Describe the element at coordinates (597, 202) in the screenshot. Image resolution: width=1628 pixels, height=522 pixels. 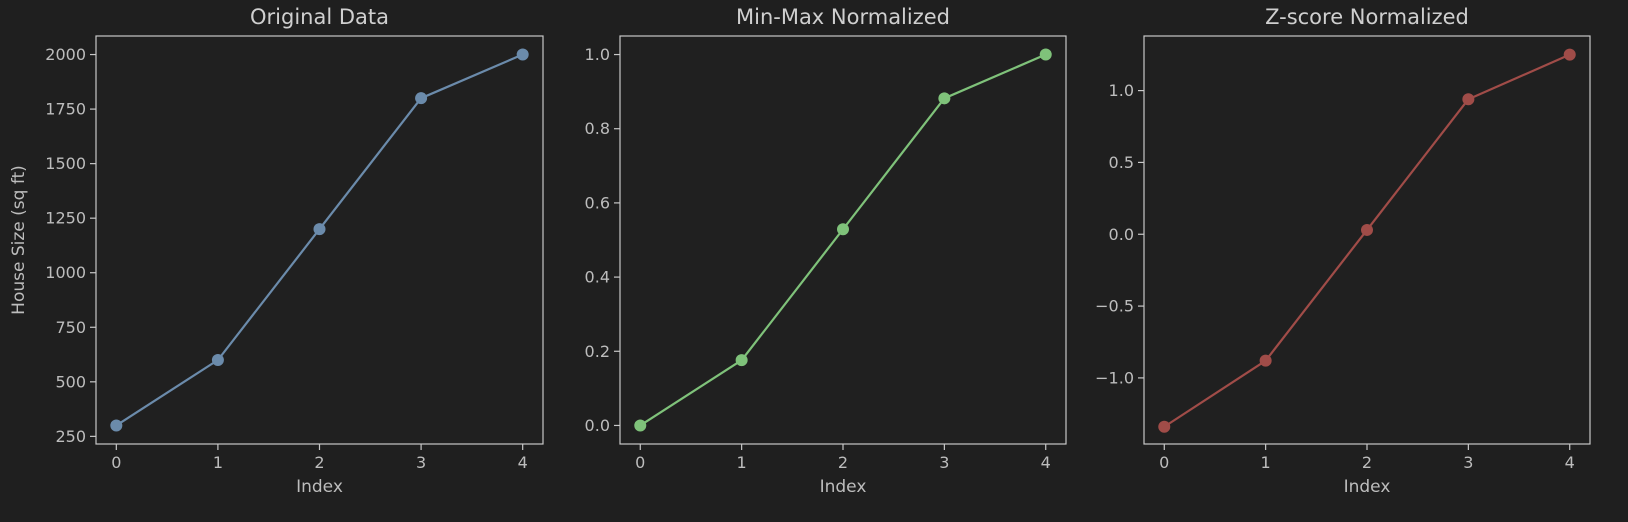
I see `y-tick-label: 0.6` at that location.